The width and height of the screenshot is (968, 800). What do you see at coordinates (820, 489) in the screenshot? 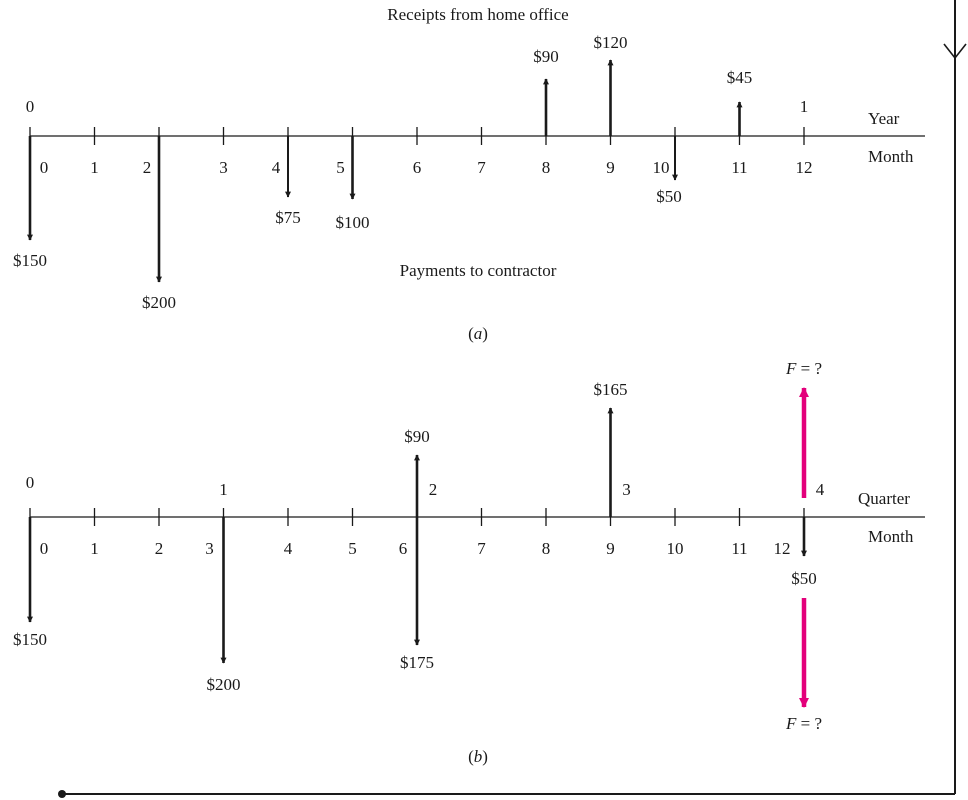
I see `quarter-label-b: 4` at bounding box center [820, 489].